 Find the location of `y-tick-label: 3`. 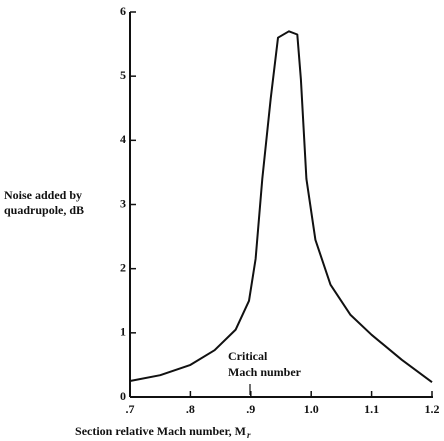

y-tick-label: 3 is located at coordinates (123, 203).